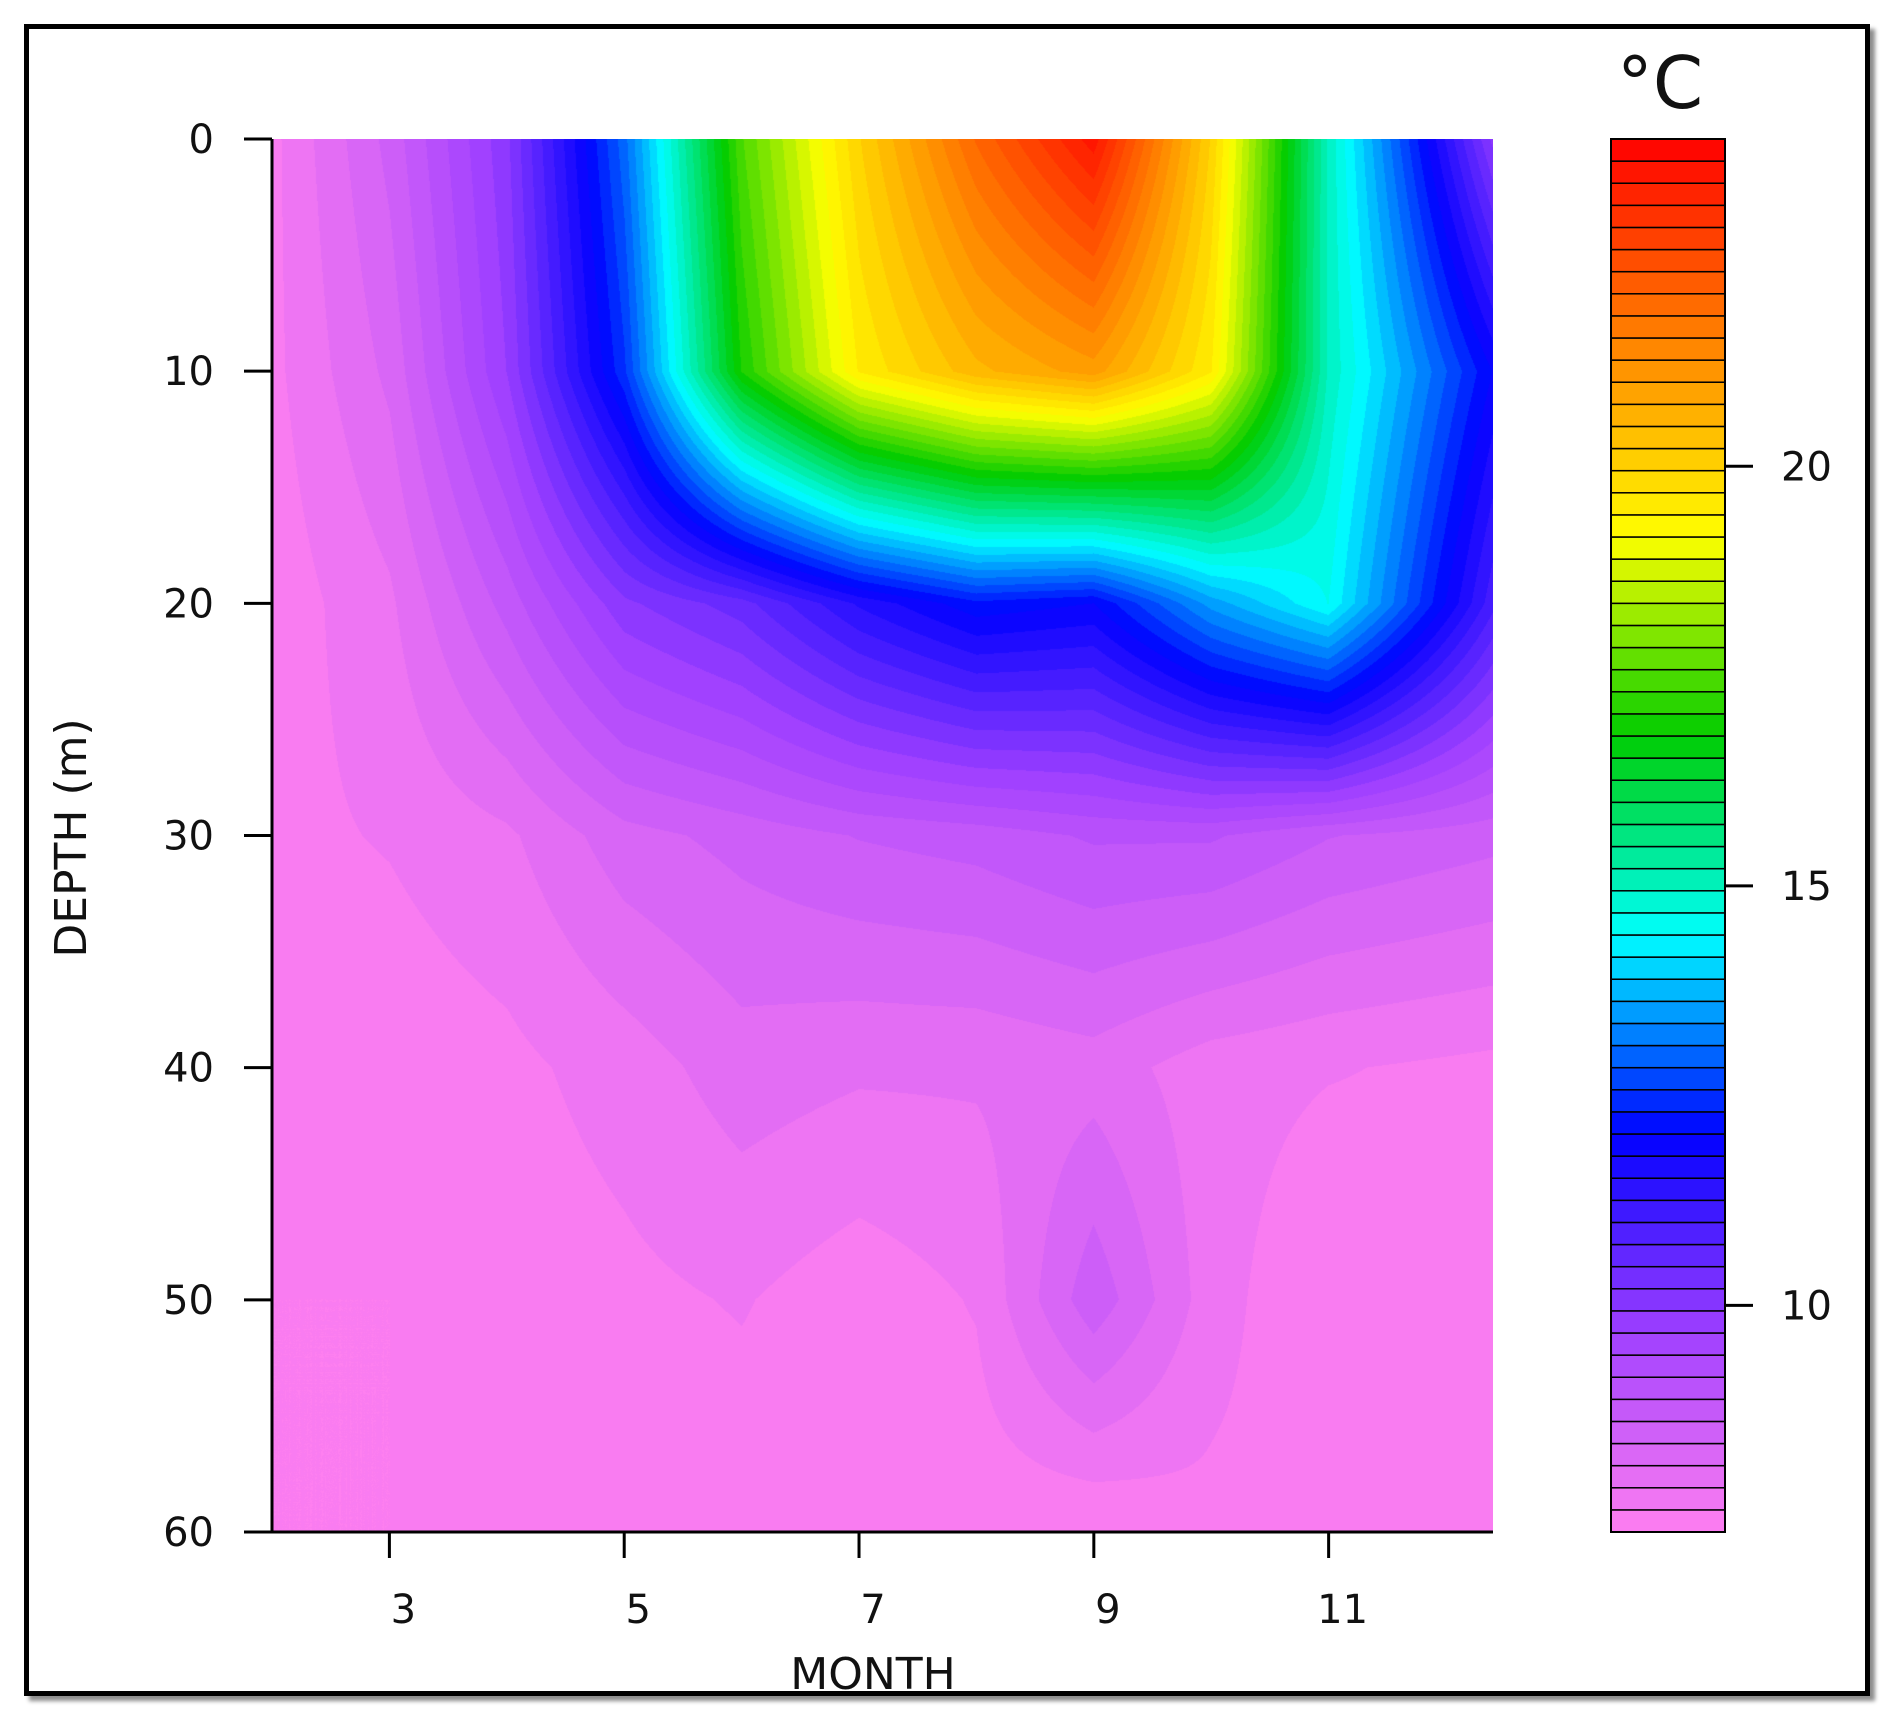  I want to click on x-tick-label: 5, so click(637, 1610).